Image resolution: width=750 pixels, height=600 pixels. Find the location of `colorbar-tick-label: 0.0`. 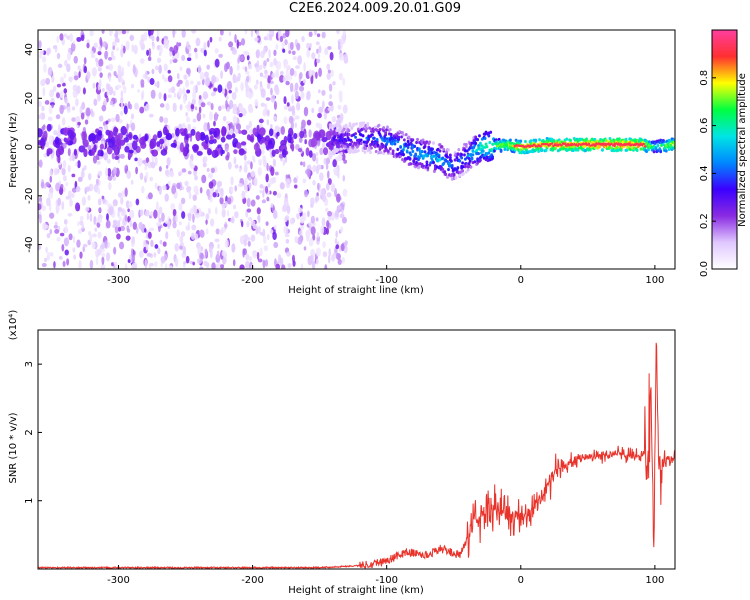

colorbar-tick-label: 0.0 is located at coordinates (704, 269).